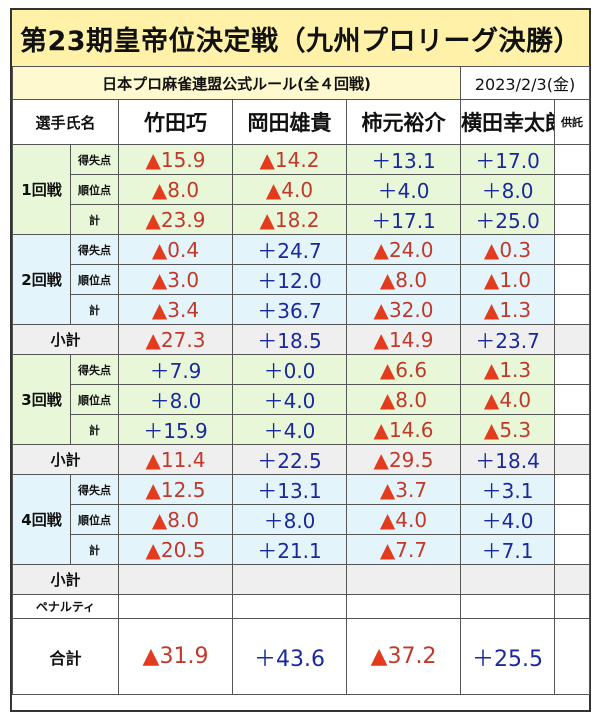  What do you see at coordinates (411, 459) in the screenshot?
I see `score-number: 29.5` at bounding box center [411, 459].